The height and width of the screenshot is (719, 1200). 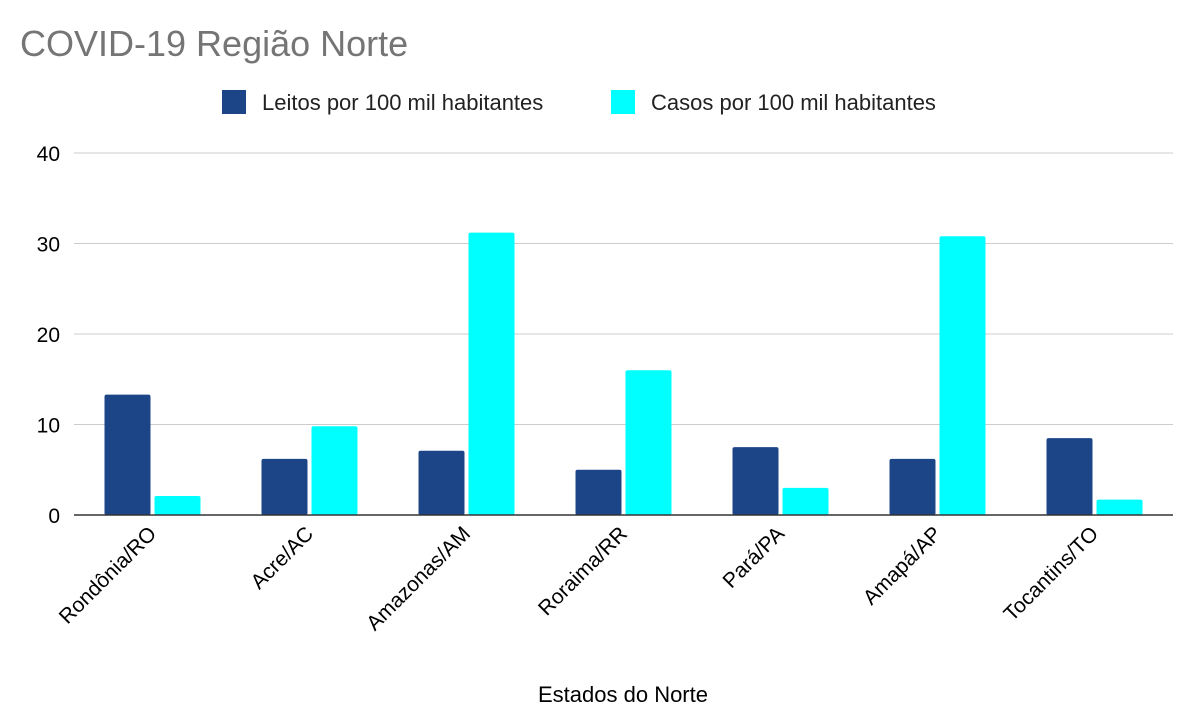 I want to click on y-tick-label: 20, so click(x=48, y=335).